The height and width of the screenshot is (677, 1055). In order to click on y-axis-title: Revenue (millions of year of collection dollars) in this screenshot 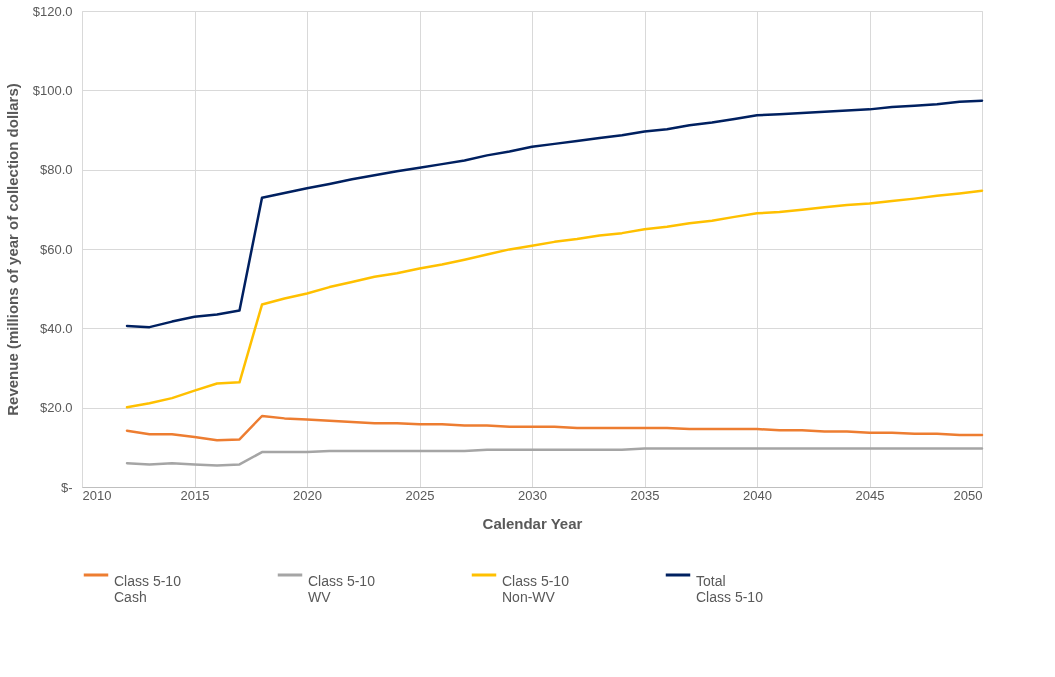, I will do `click(12, 249)`.